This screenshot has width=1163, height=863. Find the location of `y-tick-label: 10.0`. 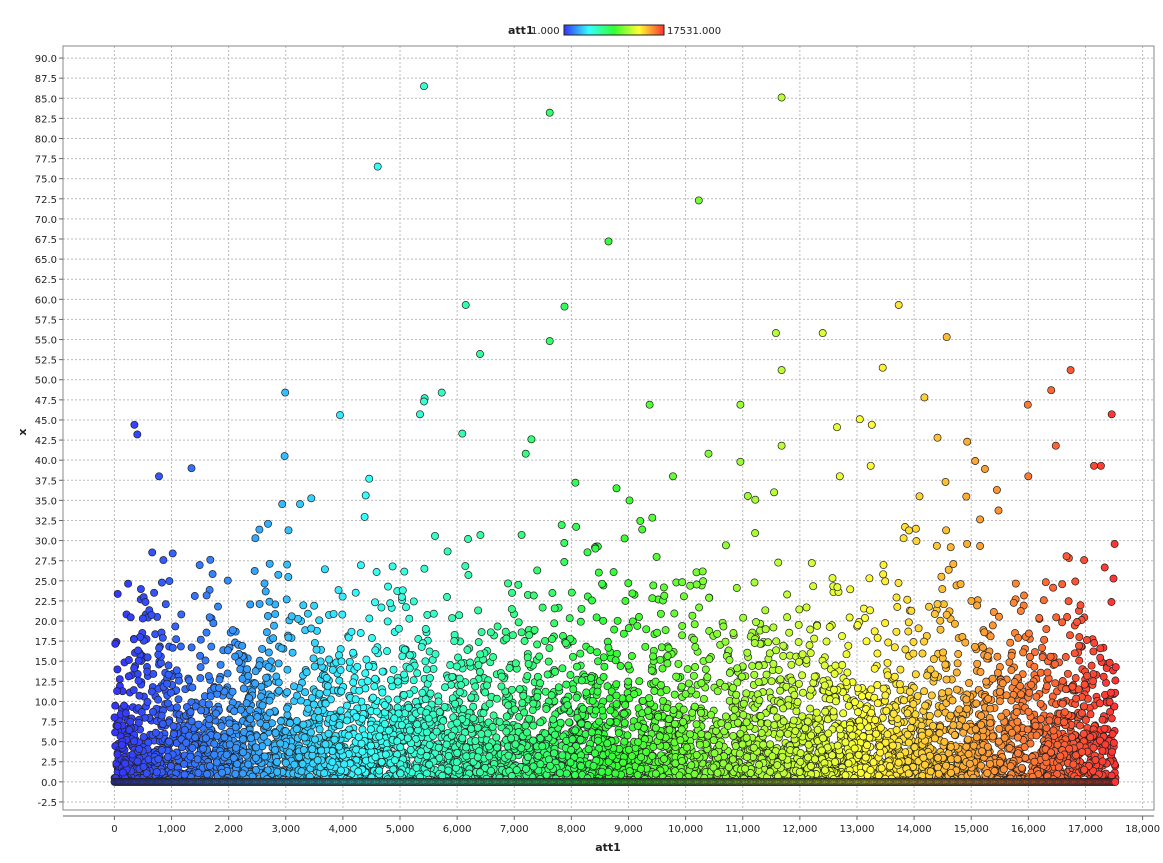

y-tick-label: 10.0 is located at coordinates (46, 702).